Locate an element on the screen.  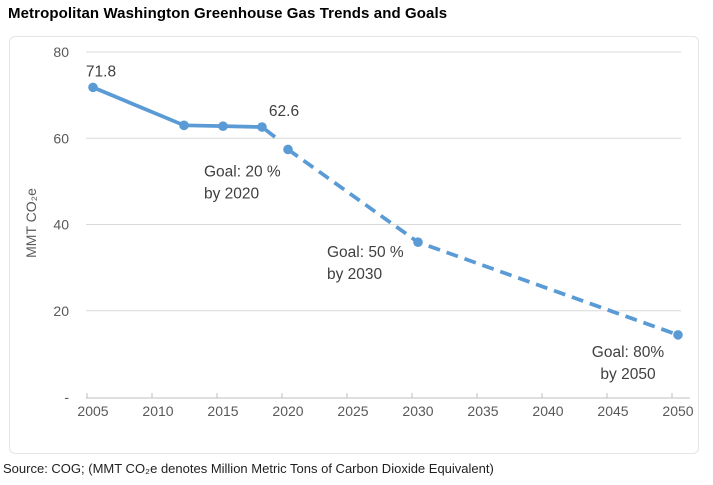
goal-annotation: Goal: 20 % is located at coordinates (242, 171).